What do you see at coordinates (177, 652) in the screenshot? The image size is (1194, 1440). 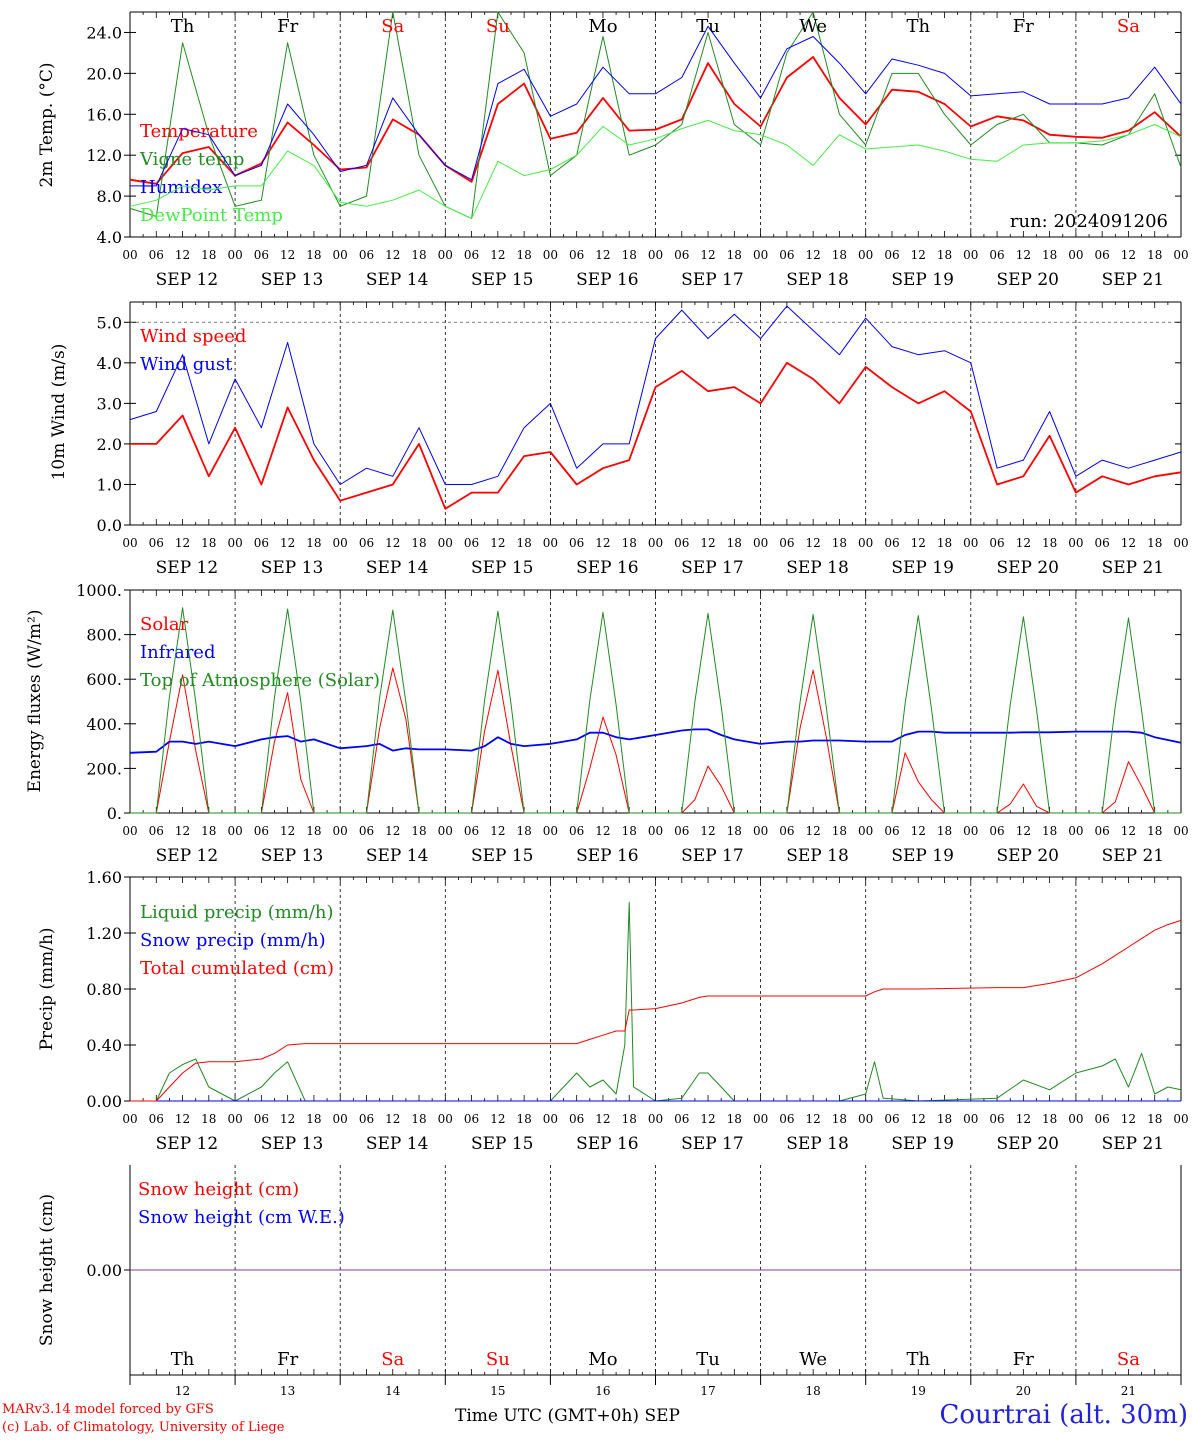 I see `legend-entry: Infrared` at bounding box center [177, 652].